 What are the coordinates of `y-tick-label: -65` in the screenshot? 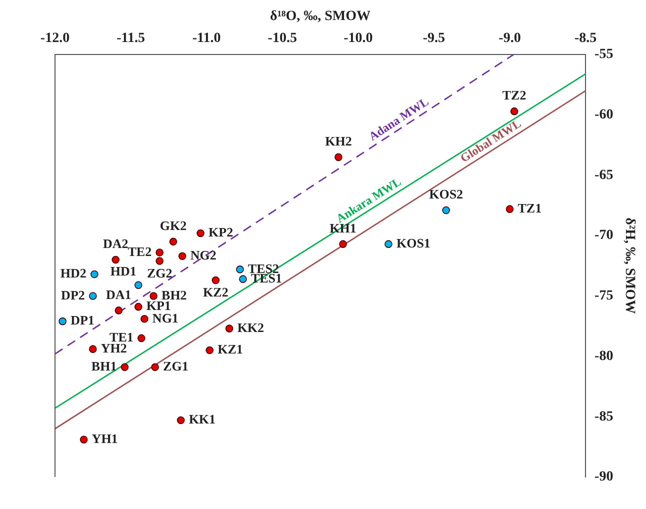 It's located at (604, 175).